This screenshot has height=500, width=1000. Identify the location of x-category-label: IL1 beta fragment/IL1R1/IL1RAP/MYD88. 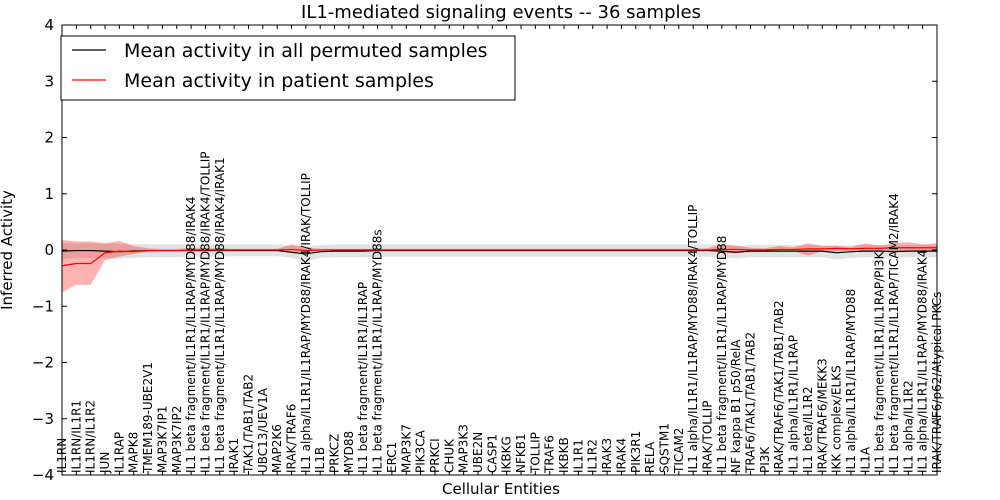
(722, 354).